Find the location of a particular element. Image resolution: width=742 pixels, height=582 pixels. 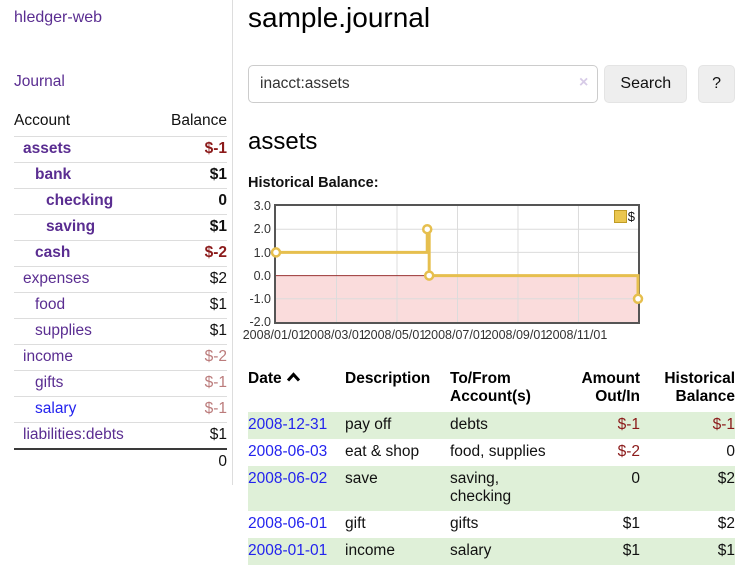

register-header-balance: Historical Balance is located at coordinates (699, 388).